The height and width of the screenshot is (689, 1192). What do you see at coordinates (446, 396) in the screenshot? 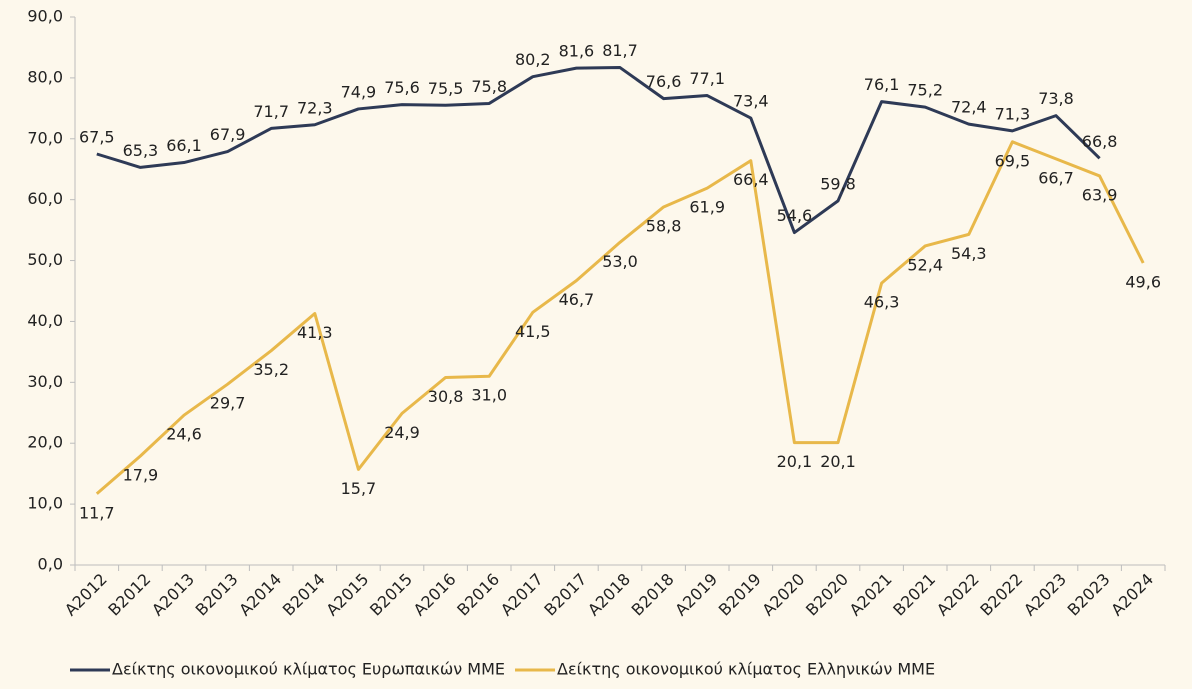
I see `data-label: 30,8` at bounding box center [446, 396].